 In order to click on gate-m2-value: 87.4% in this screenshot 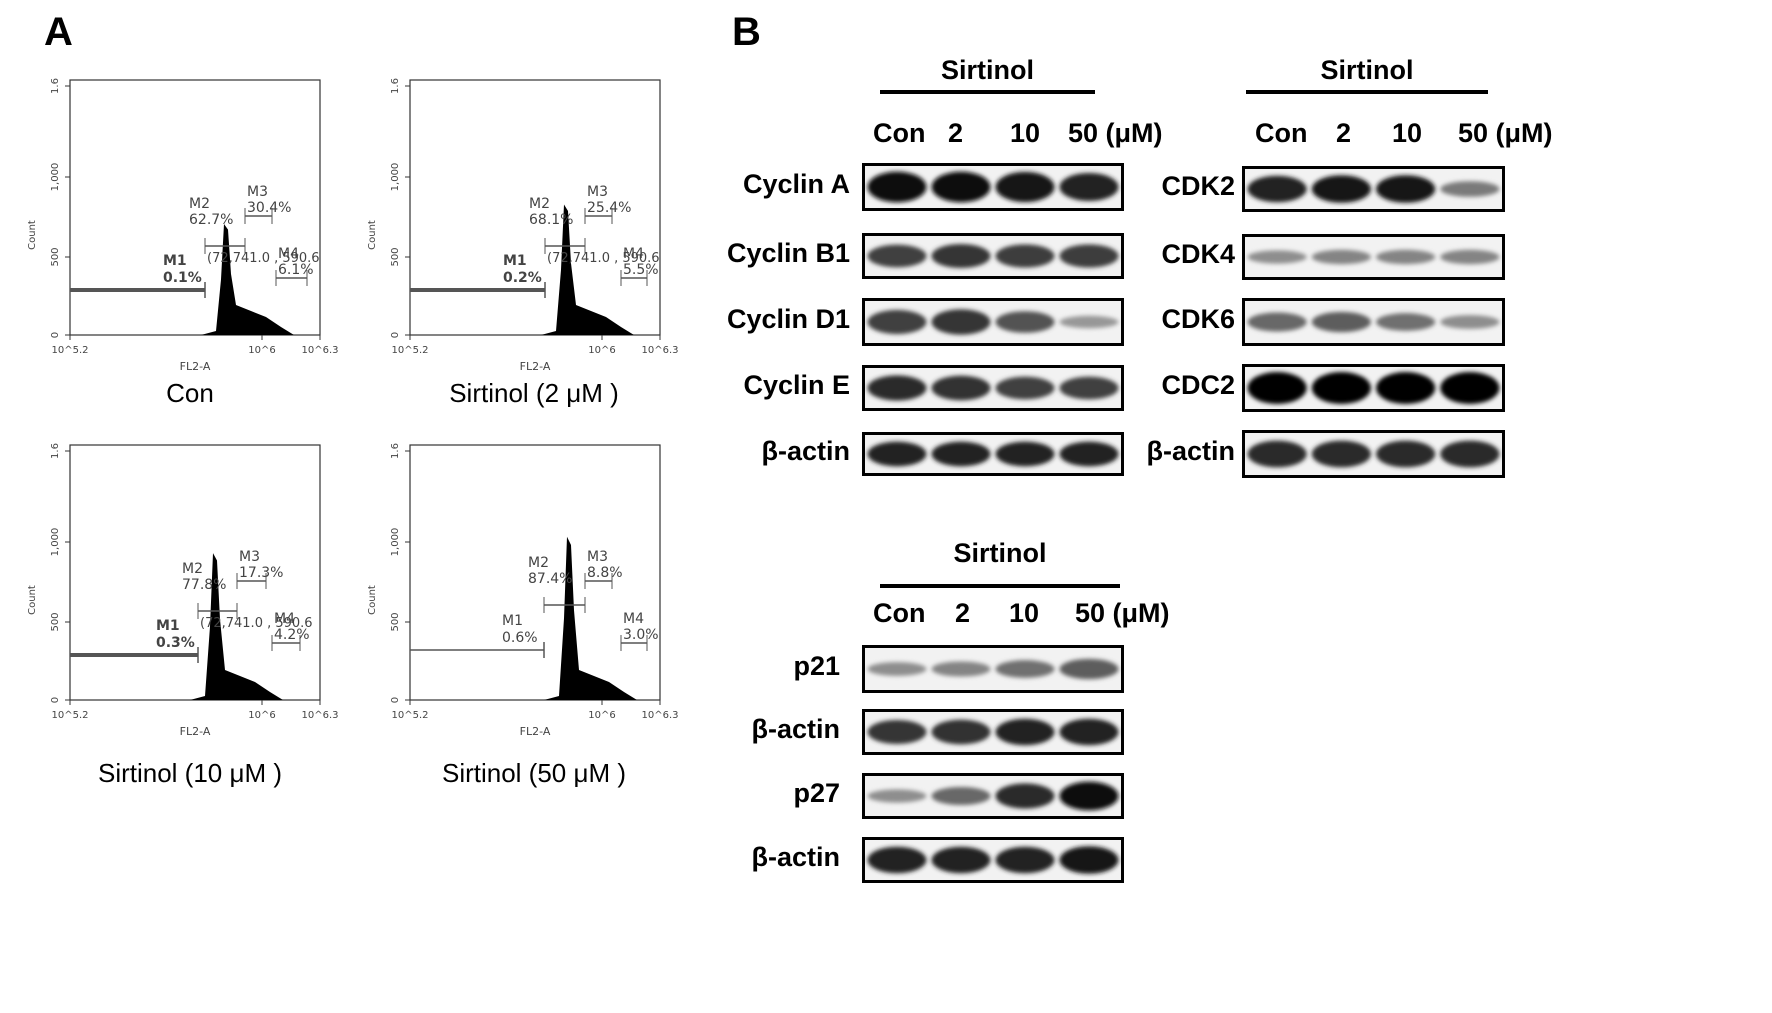, I will do `click(550, 579)`.